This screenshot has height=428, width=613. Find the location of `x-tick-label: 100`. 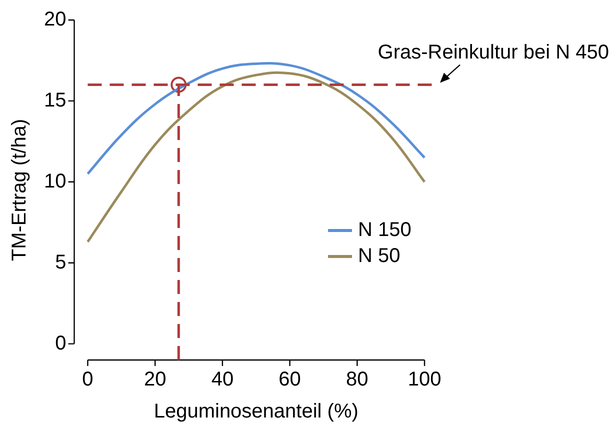

x-tick-label: 100 is located at coordinates (425, 379).